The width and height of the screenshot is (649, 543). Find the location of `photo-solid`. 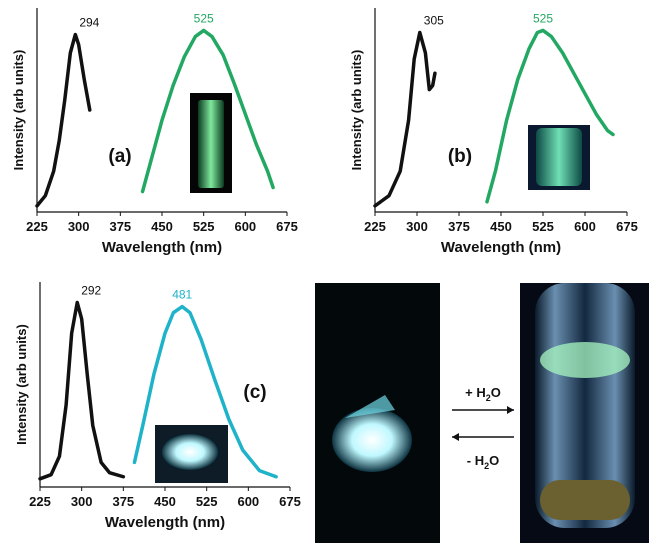

photo-solid is located at coordinates (377, 413).